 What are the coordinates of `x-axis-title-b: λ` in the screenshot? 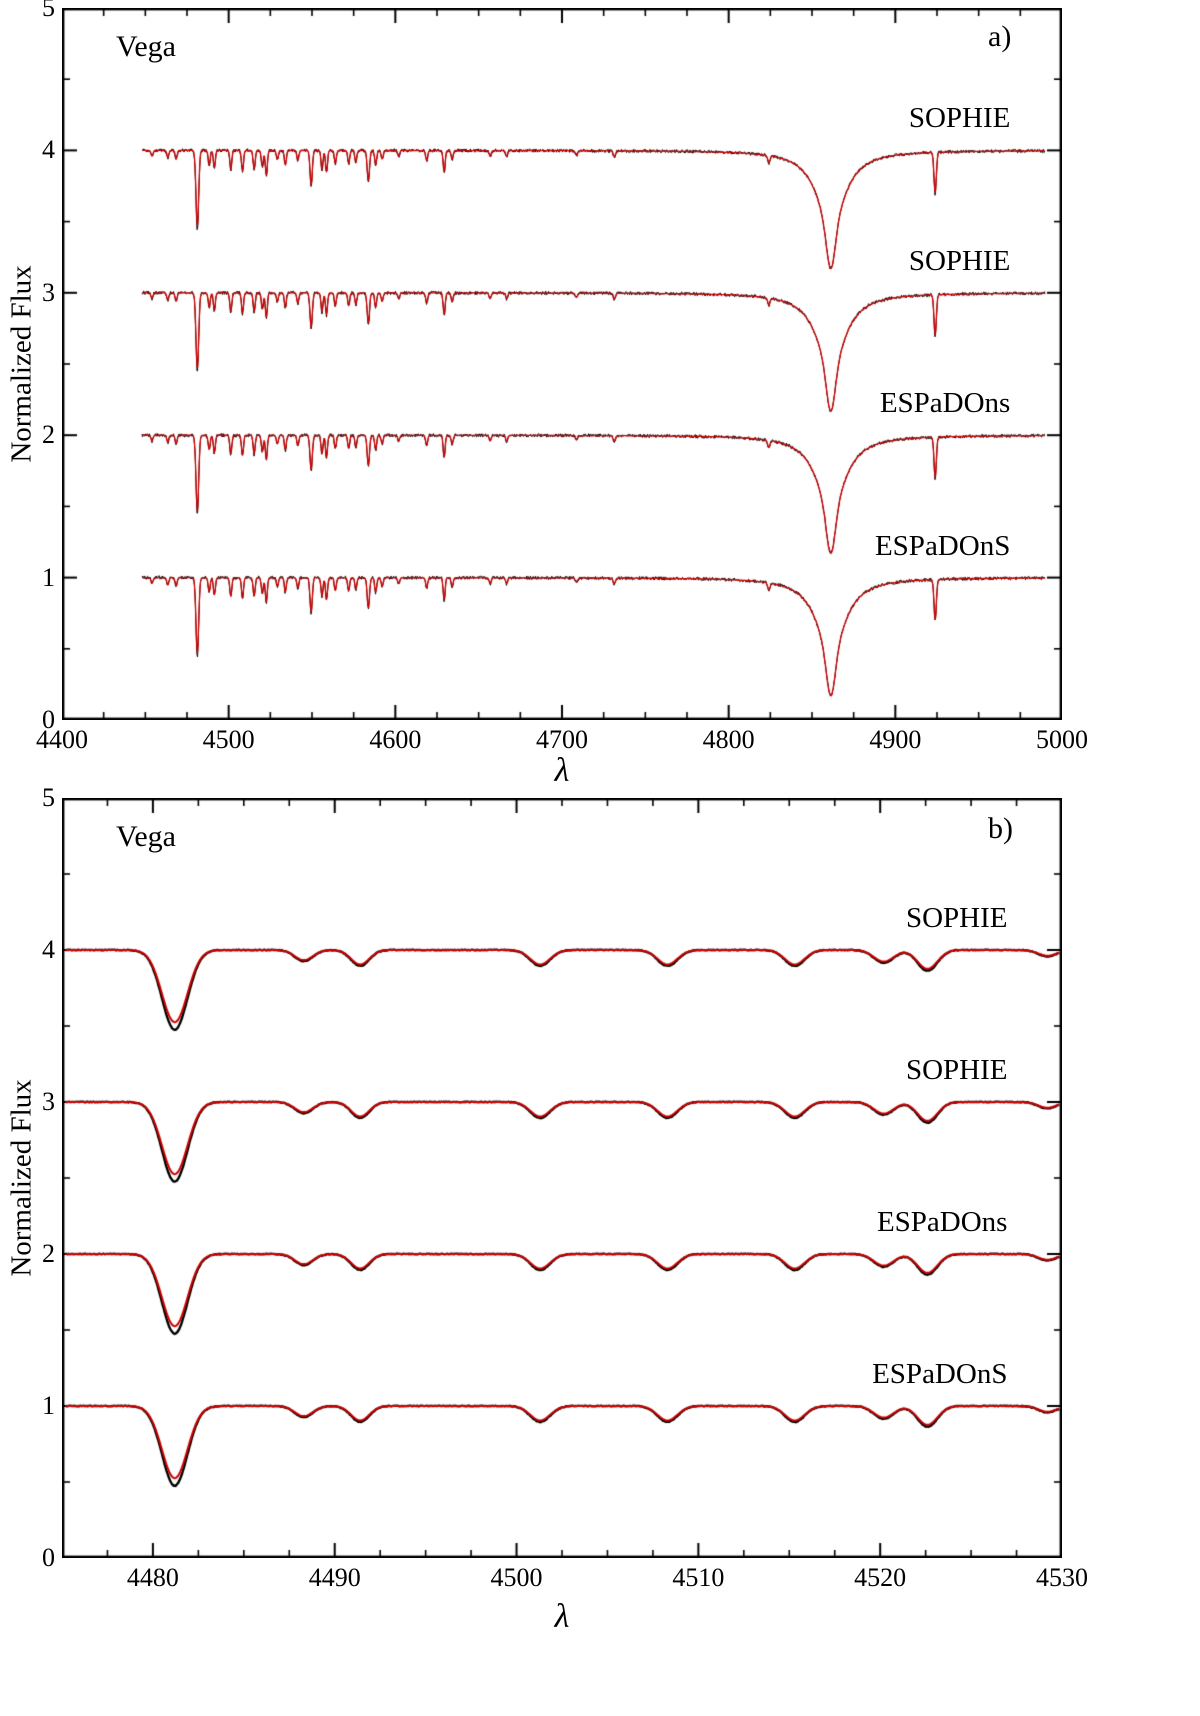 It's located at (562, 1616).